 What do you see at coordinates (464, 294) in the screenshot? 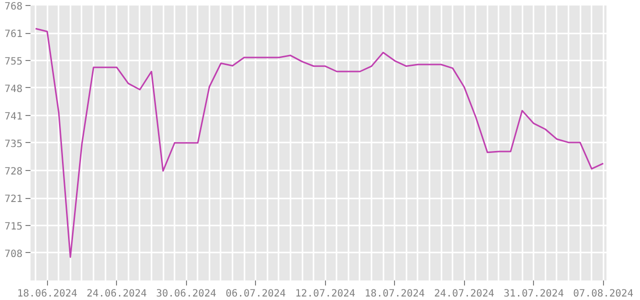
I see `x-tick-label: 24.07.2024` at bounding box center [464, 294].